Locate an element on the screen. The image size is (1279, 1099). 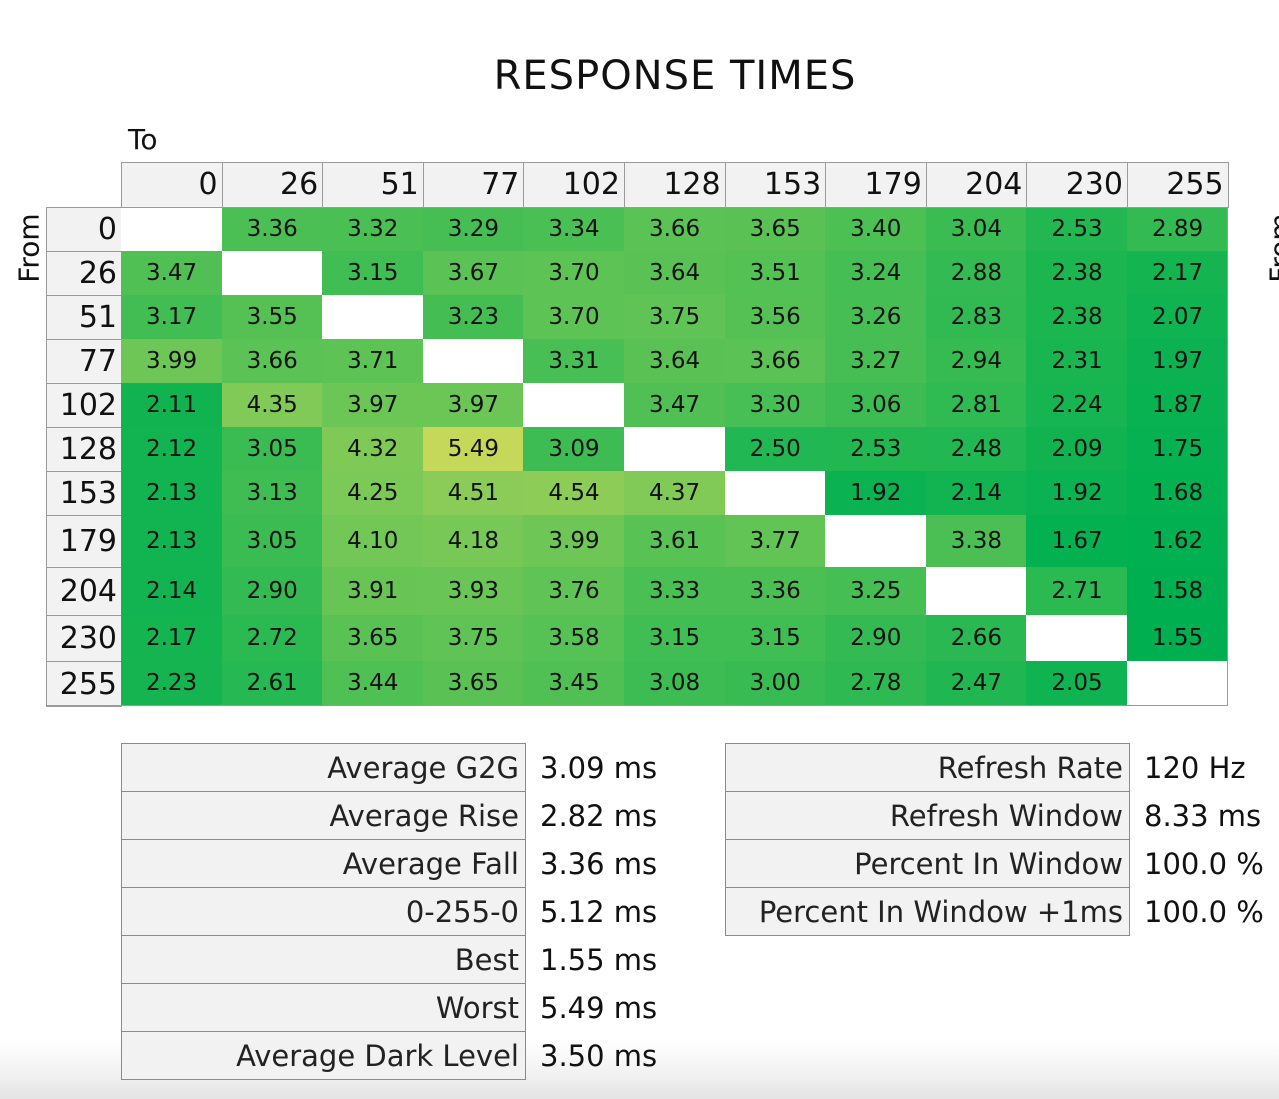
heatmap-cell: 1.97 is located at coordinates (1178, 361).